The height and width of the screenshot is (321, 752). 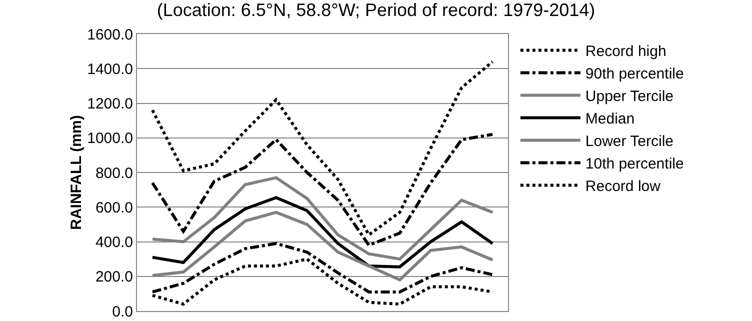 I want to click on chart-title: (Location: 6.5°N, 58.8°W; Period of record: 1979-2014), so click(x=376, y=10).